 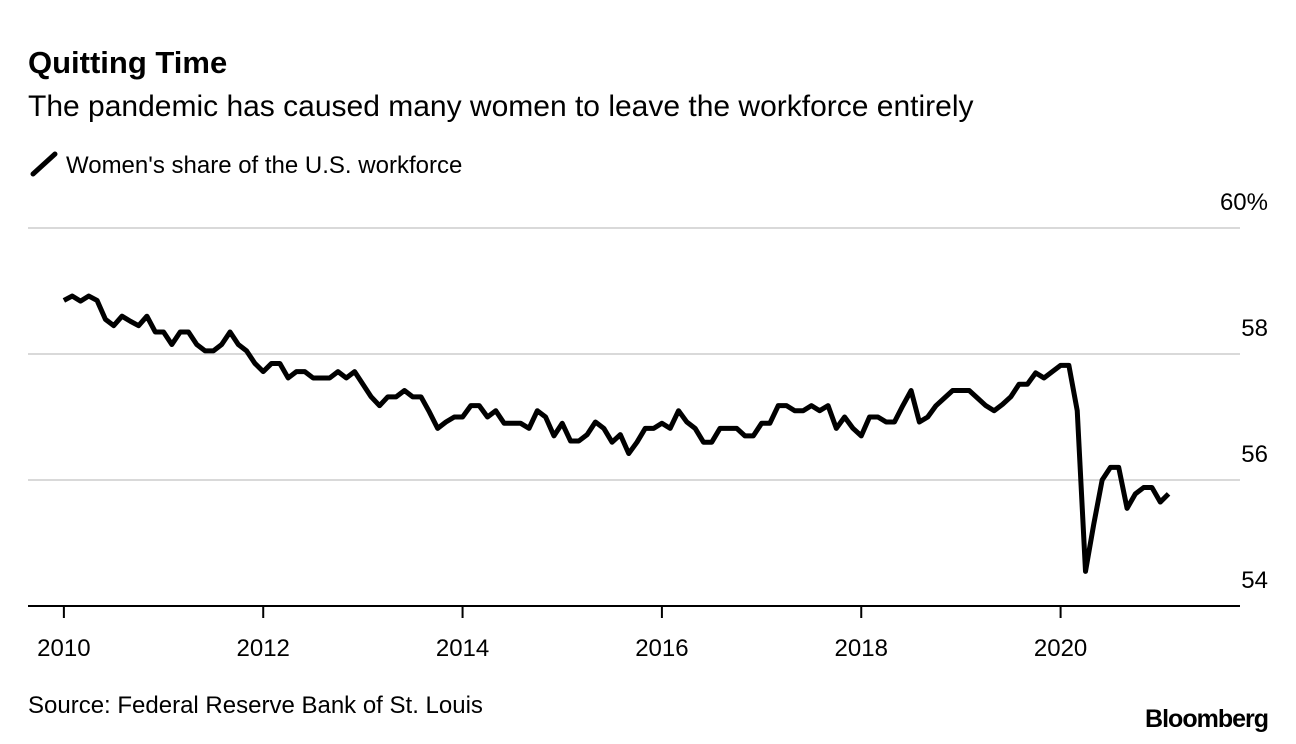 I want to click on y-tick-label: 60%, so click(x=1244, y=202).